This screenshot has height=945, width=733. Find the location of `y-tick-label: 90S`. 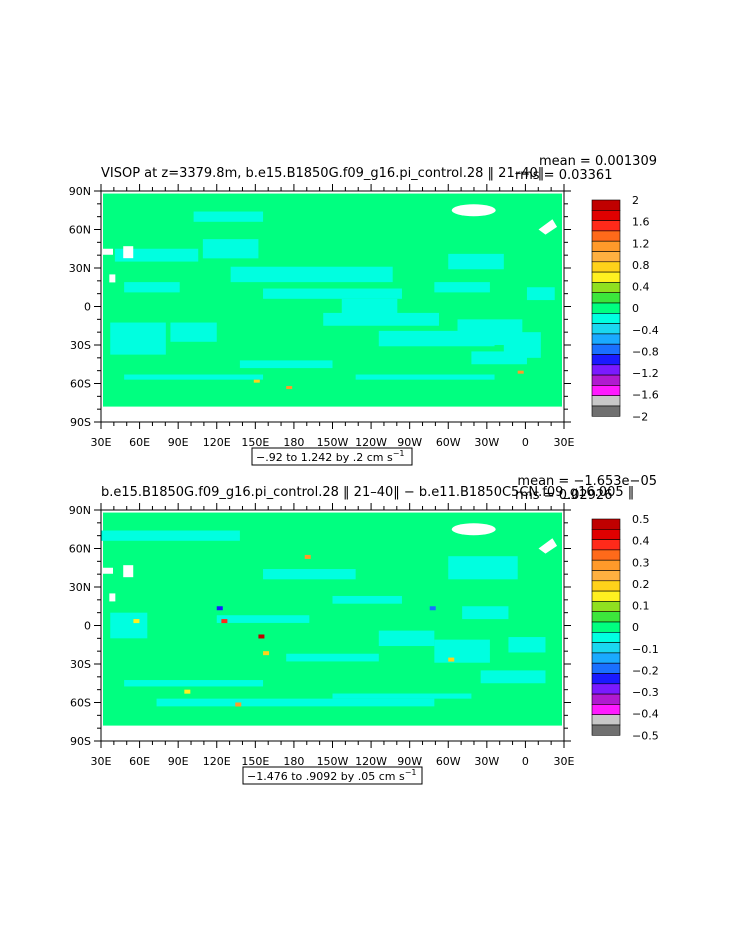

y-tick-label: 90S is located at coordinates (80, 422).